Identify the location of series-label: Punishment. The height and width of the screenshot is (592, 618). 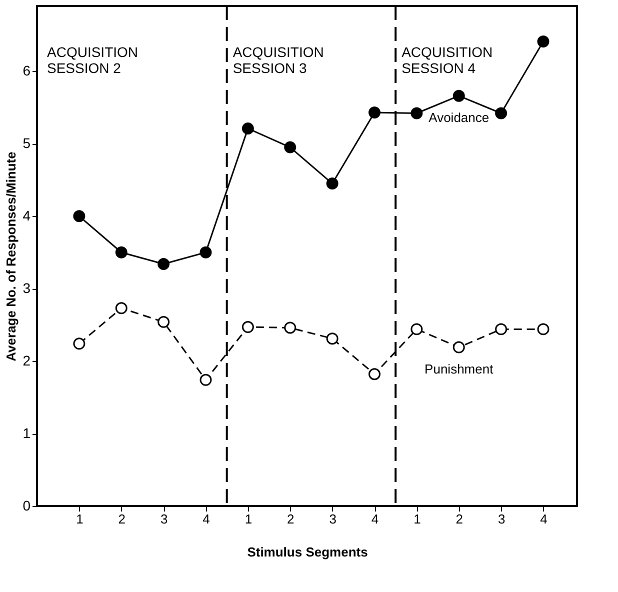
(459, 368).